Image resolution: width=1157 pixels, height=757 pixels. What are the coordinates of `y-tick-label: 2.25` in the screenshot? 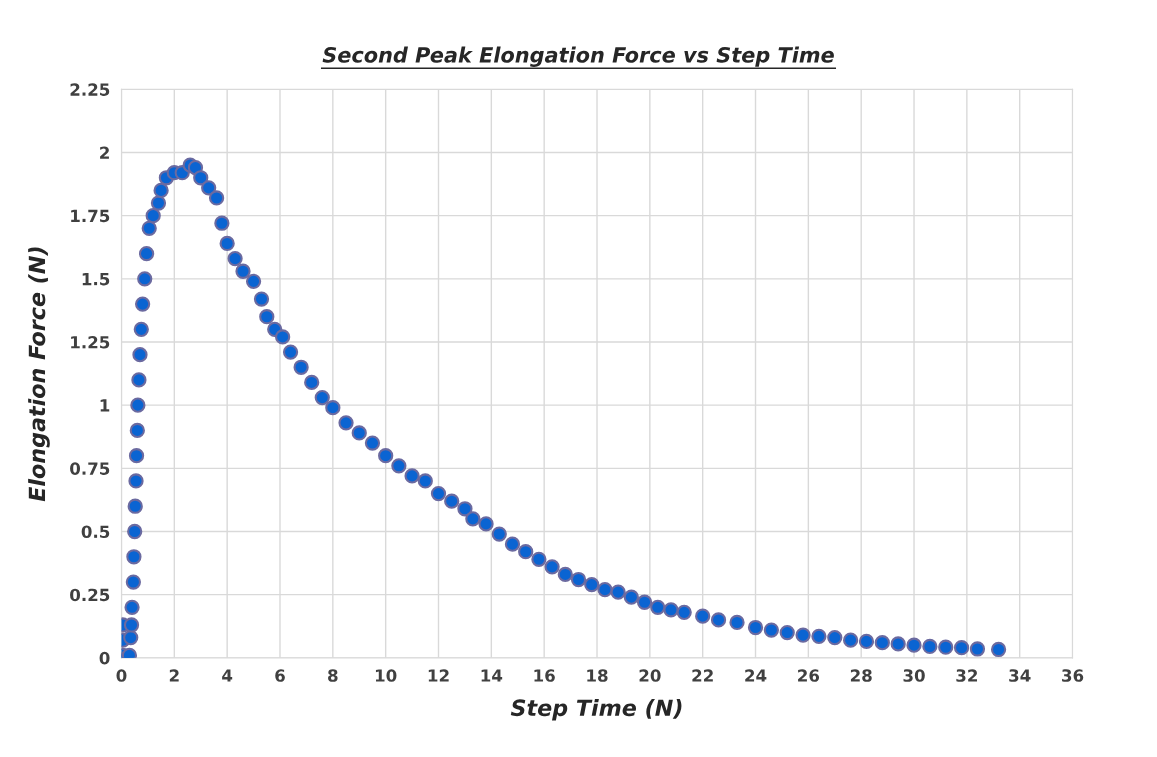 It's located at (90, 89).